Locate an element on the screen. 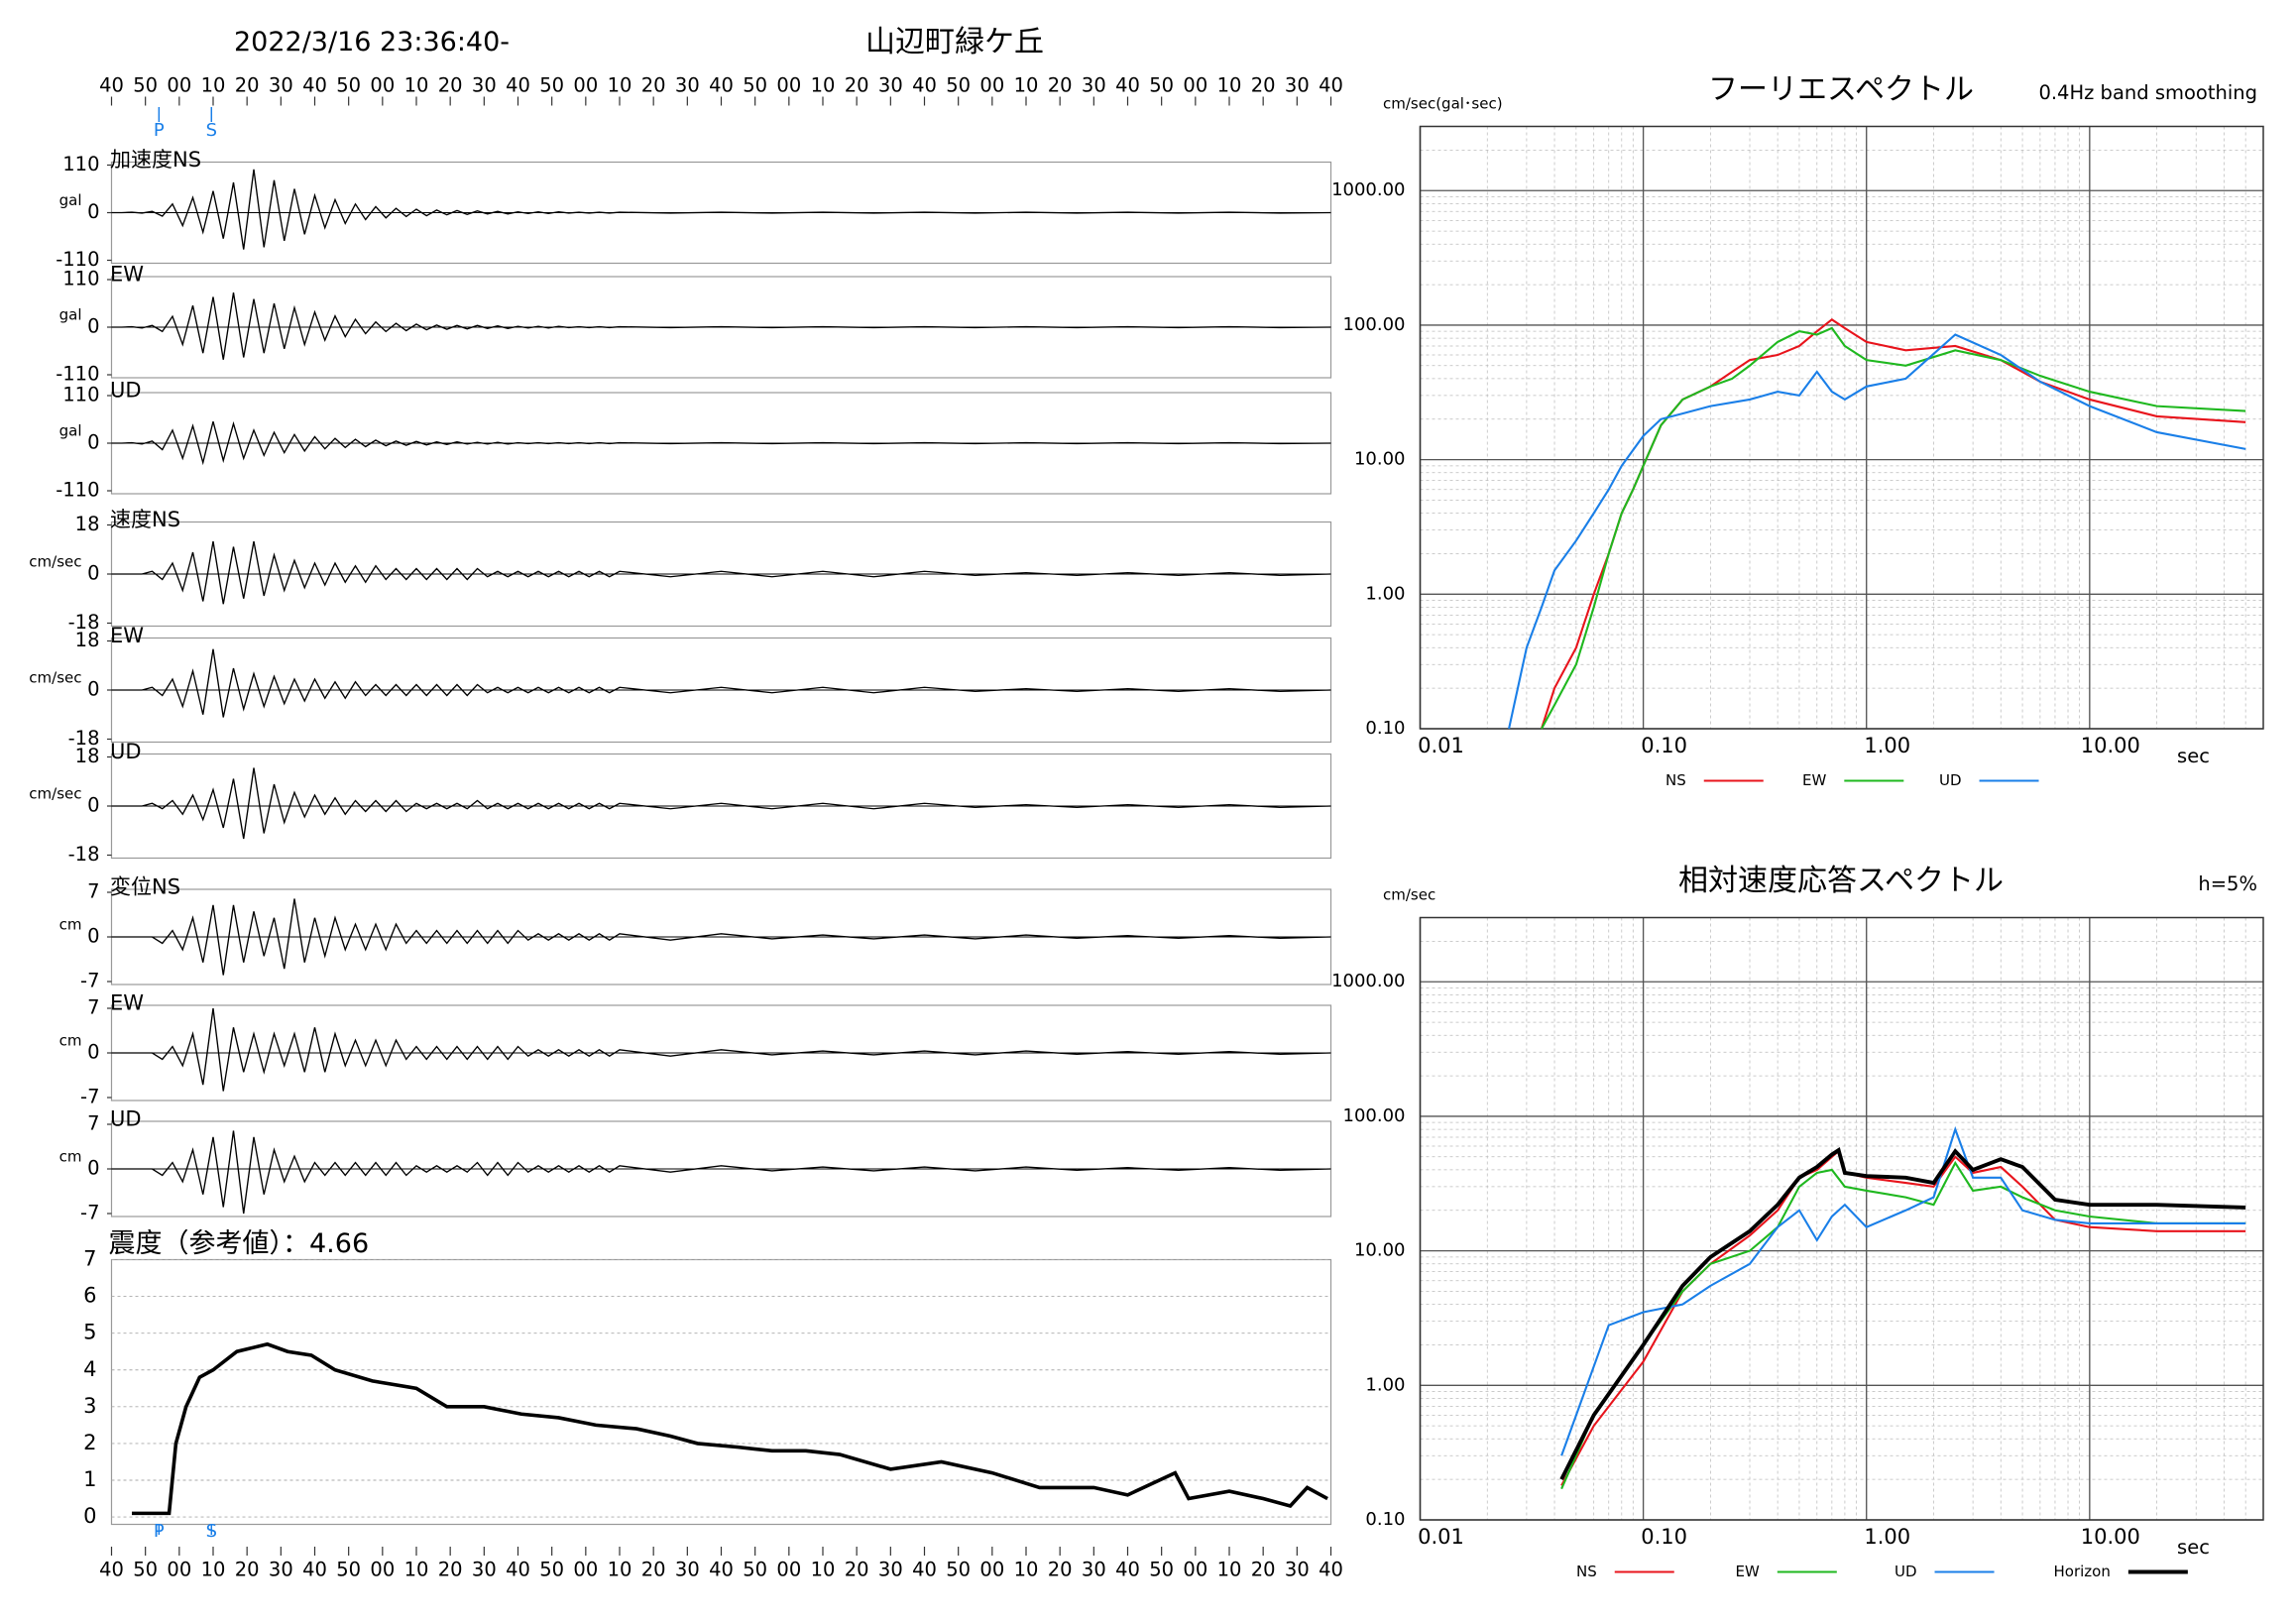  phase-label: S is located at coordinates (212, 130).